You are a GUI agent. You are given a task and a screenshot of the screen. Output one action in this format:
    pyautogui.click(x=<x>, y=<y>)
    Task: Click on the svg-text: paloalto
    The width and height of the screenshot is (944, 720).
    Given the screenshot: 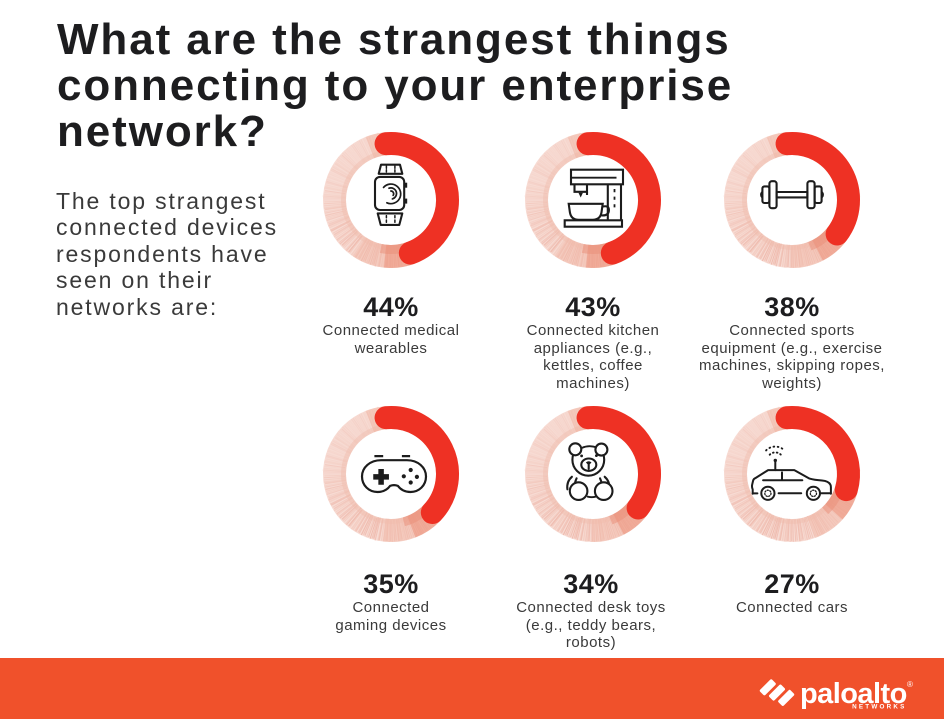 What is the action you would take?
    pyautogui.click(x=853, y=694)
    